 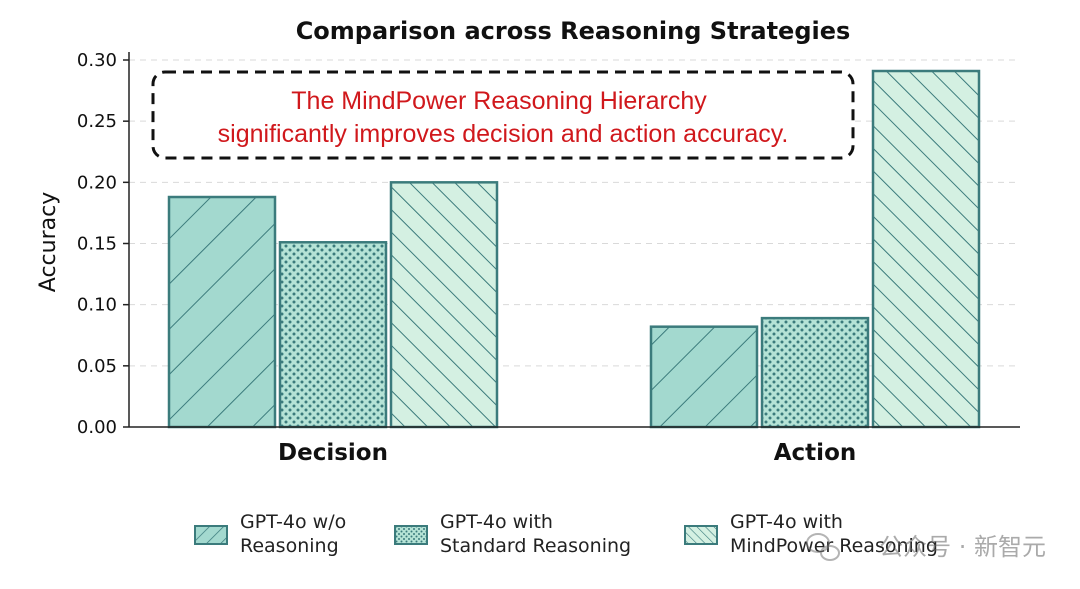 I want to click on annotation-line-1: The MindPower Reasoning Hierarchy, so click(x=499, y=101).